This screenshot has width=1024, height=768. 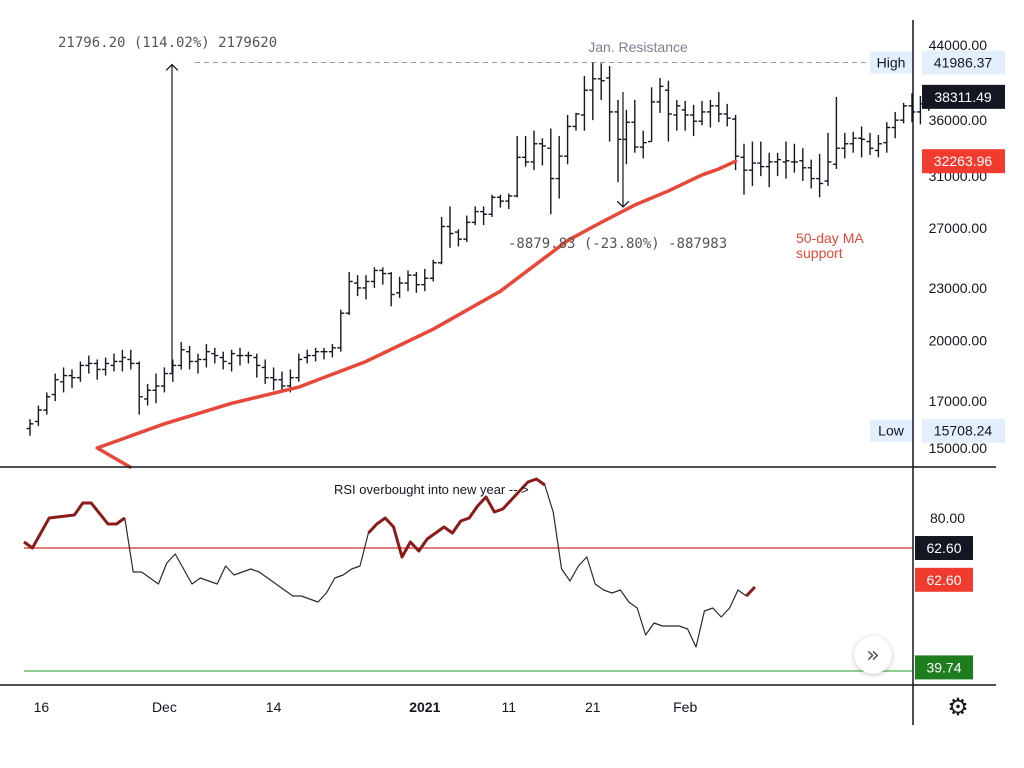 I want to click on scroll-to-realtime-button: », so click(x=873, y=655).